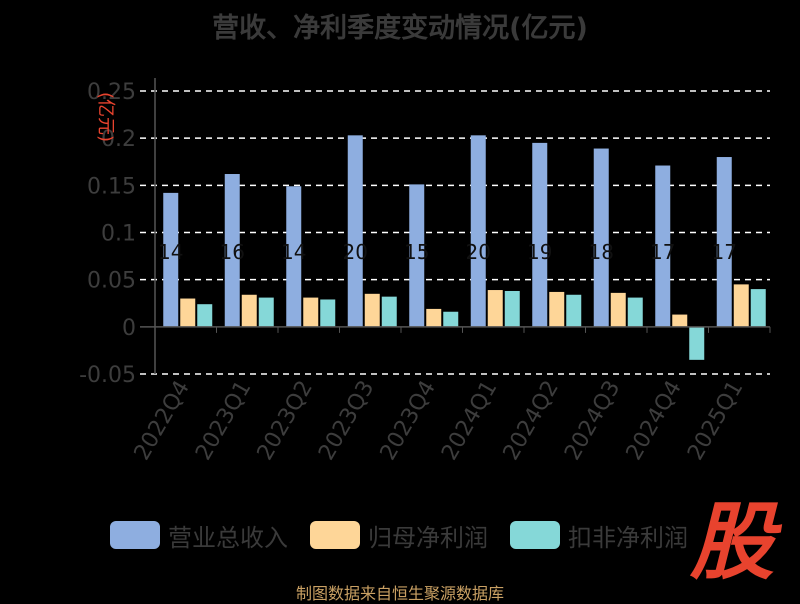 This screenshot has height=604, width=800. I want to click on x-tick-label: 2023Q2, so click(285, 421).